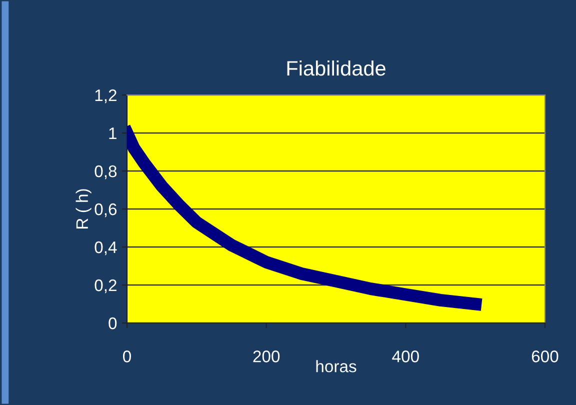 The image size is (576, 405). What do you see at coordinates (112, 134) in the screenshot?
I see `y-tick-label: 1` at bounding box center [112, 134].